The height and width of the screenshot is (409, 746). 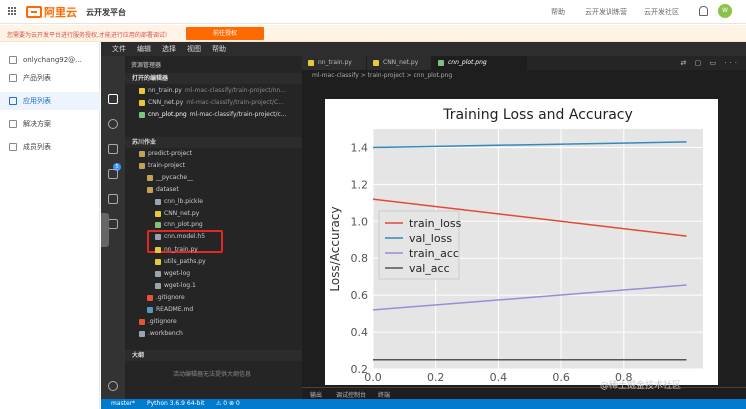 I want to click on editor-toolbar-icons: ⇄ ▢ ▭ ···, so click(x=710, y=63).